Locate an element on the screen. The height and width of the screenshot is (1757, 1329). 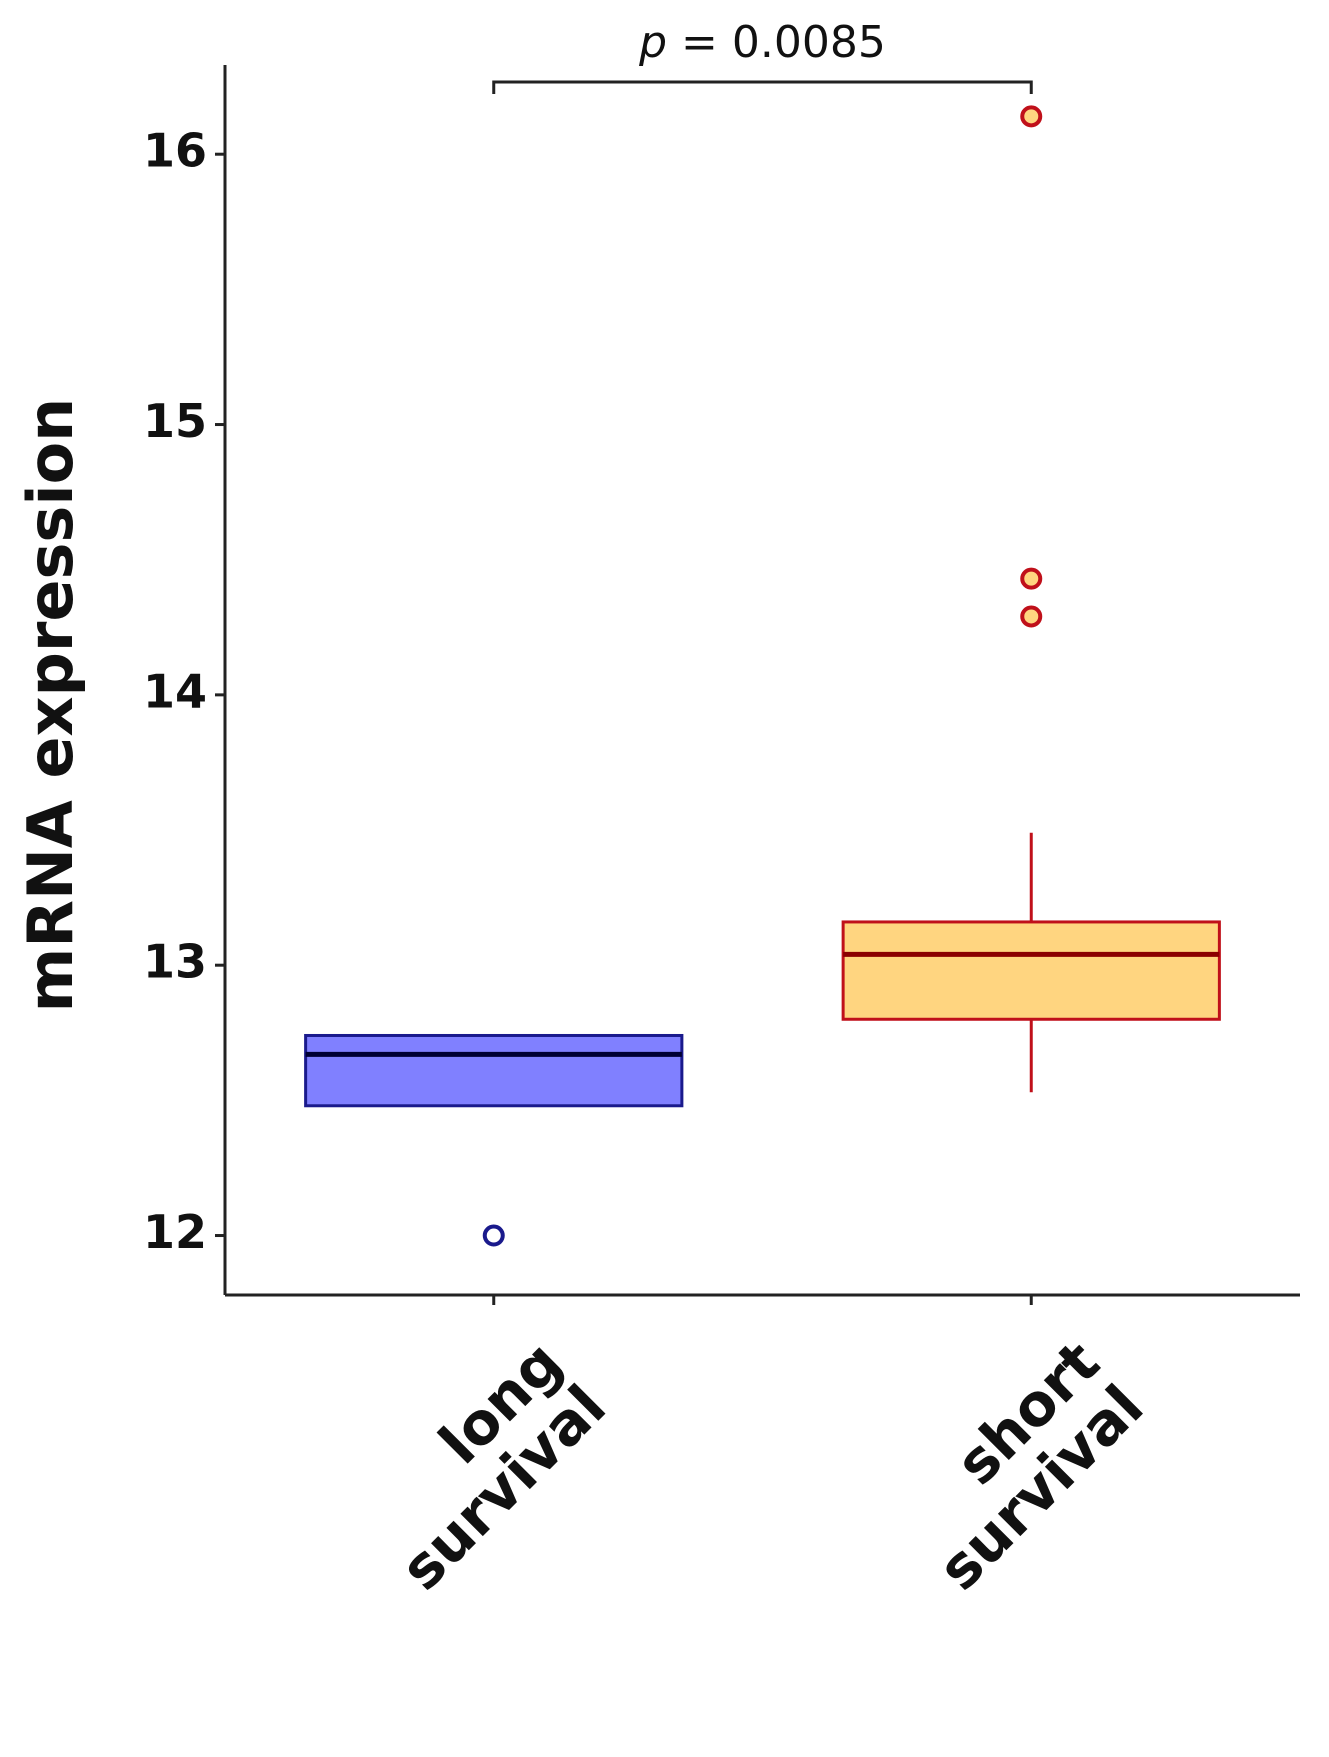
x-tick-label: shortsurvival is located at coordinates (1018, 1465).